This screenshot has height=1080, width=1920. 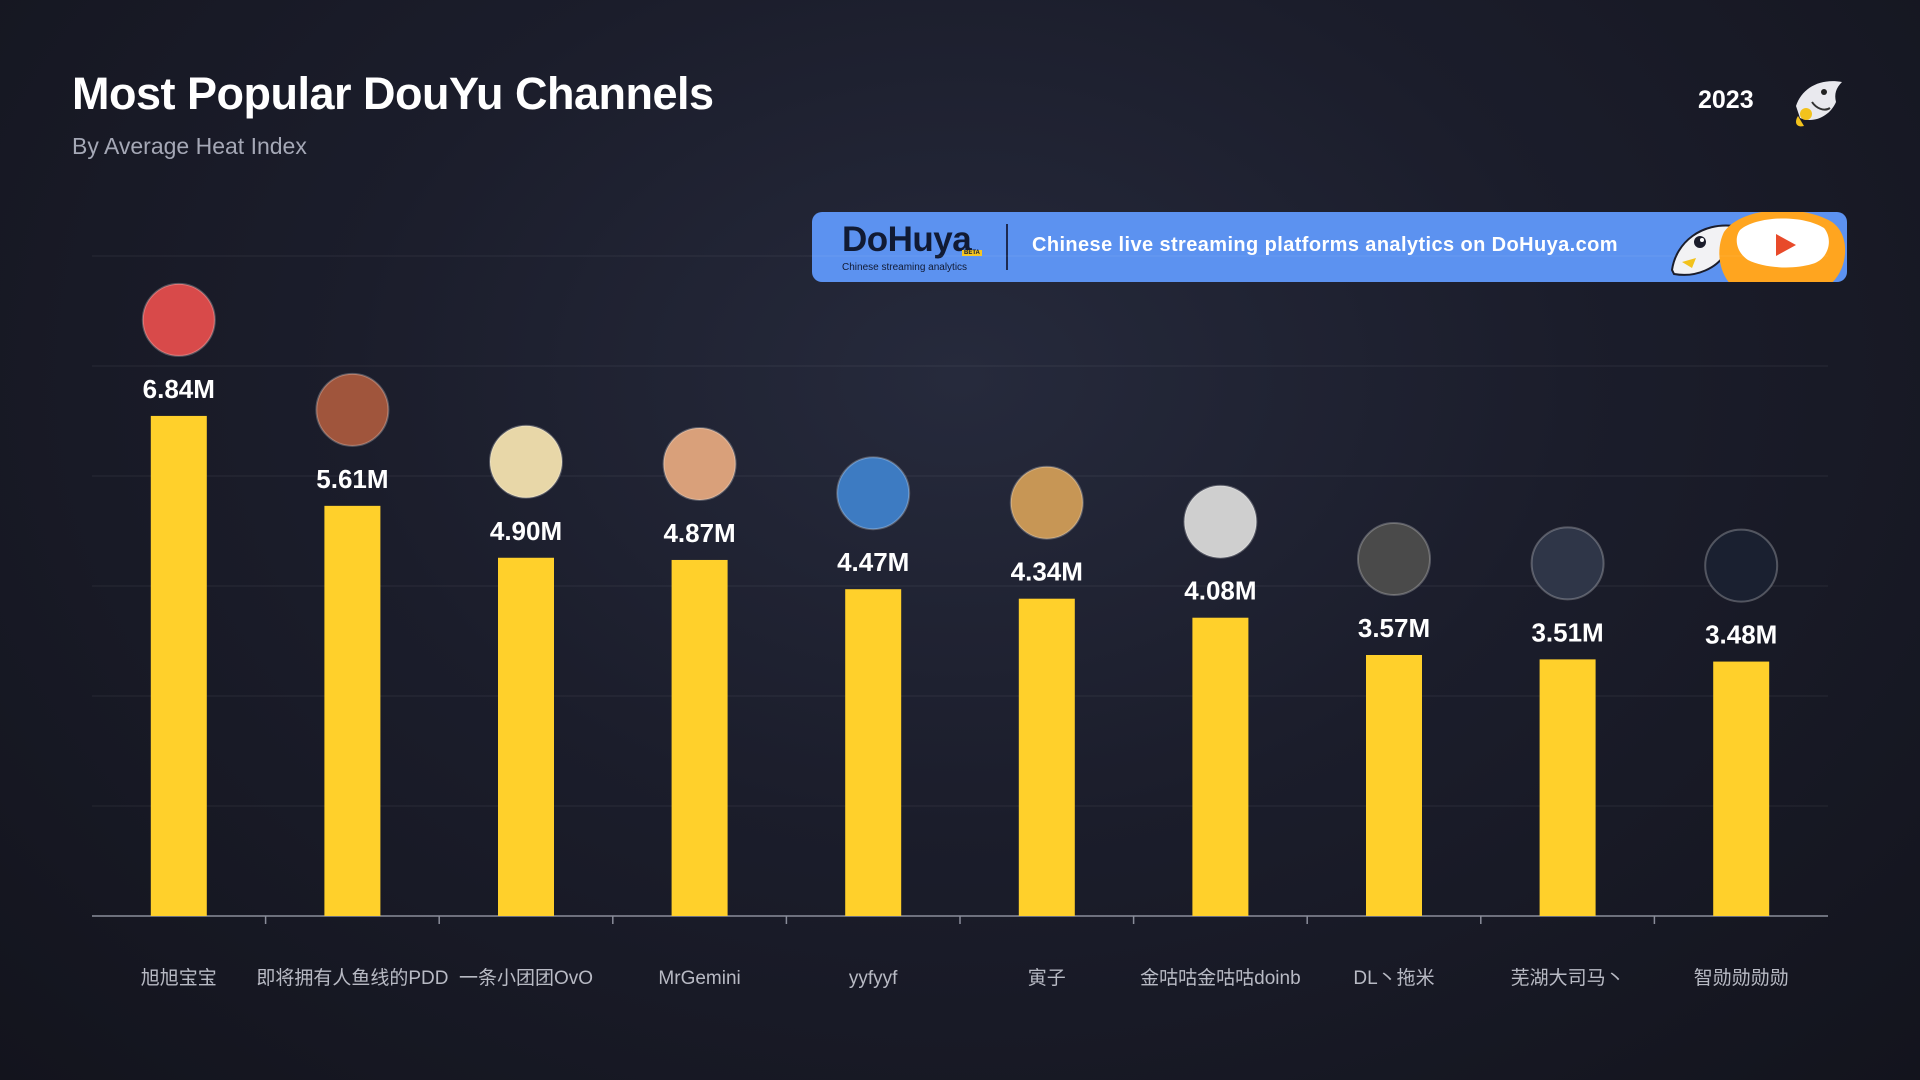 I want to click on dohuya-tagline: Chinese streaming analytics, so click(x=905, y=267).